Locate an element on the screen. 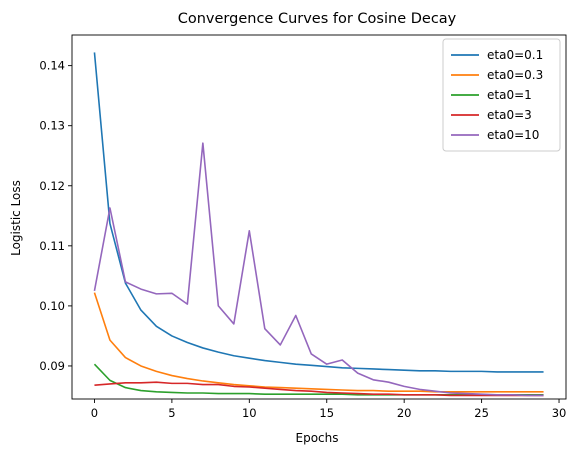  y-tick-label: 0.13 is located at coordinates (52, 126).